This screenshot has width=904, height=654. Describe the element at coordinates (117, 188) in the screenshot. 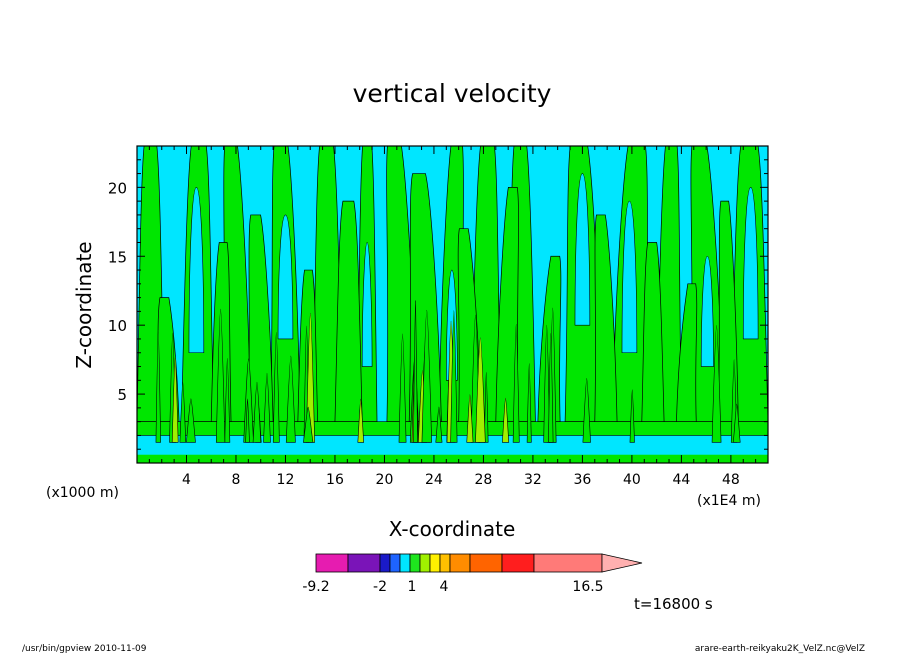

I see `y-tick-label: 20` at that location.